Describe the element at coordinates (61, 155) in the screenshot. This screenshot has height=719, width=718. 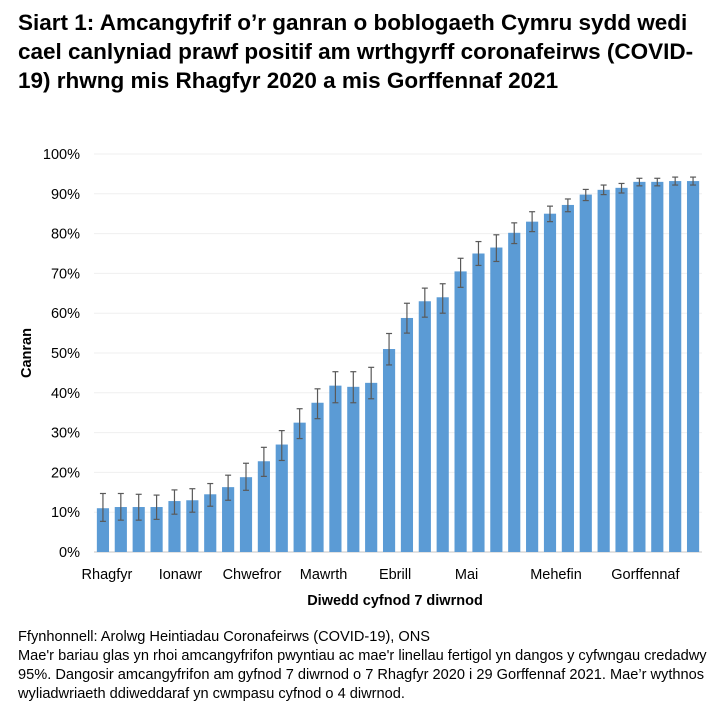
I see `y-tick-label: 100%` at that location.